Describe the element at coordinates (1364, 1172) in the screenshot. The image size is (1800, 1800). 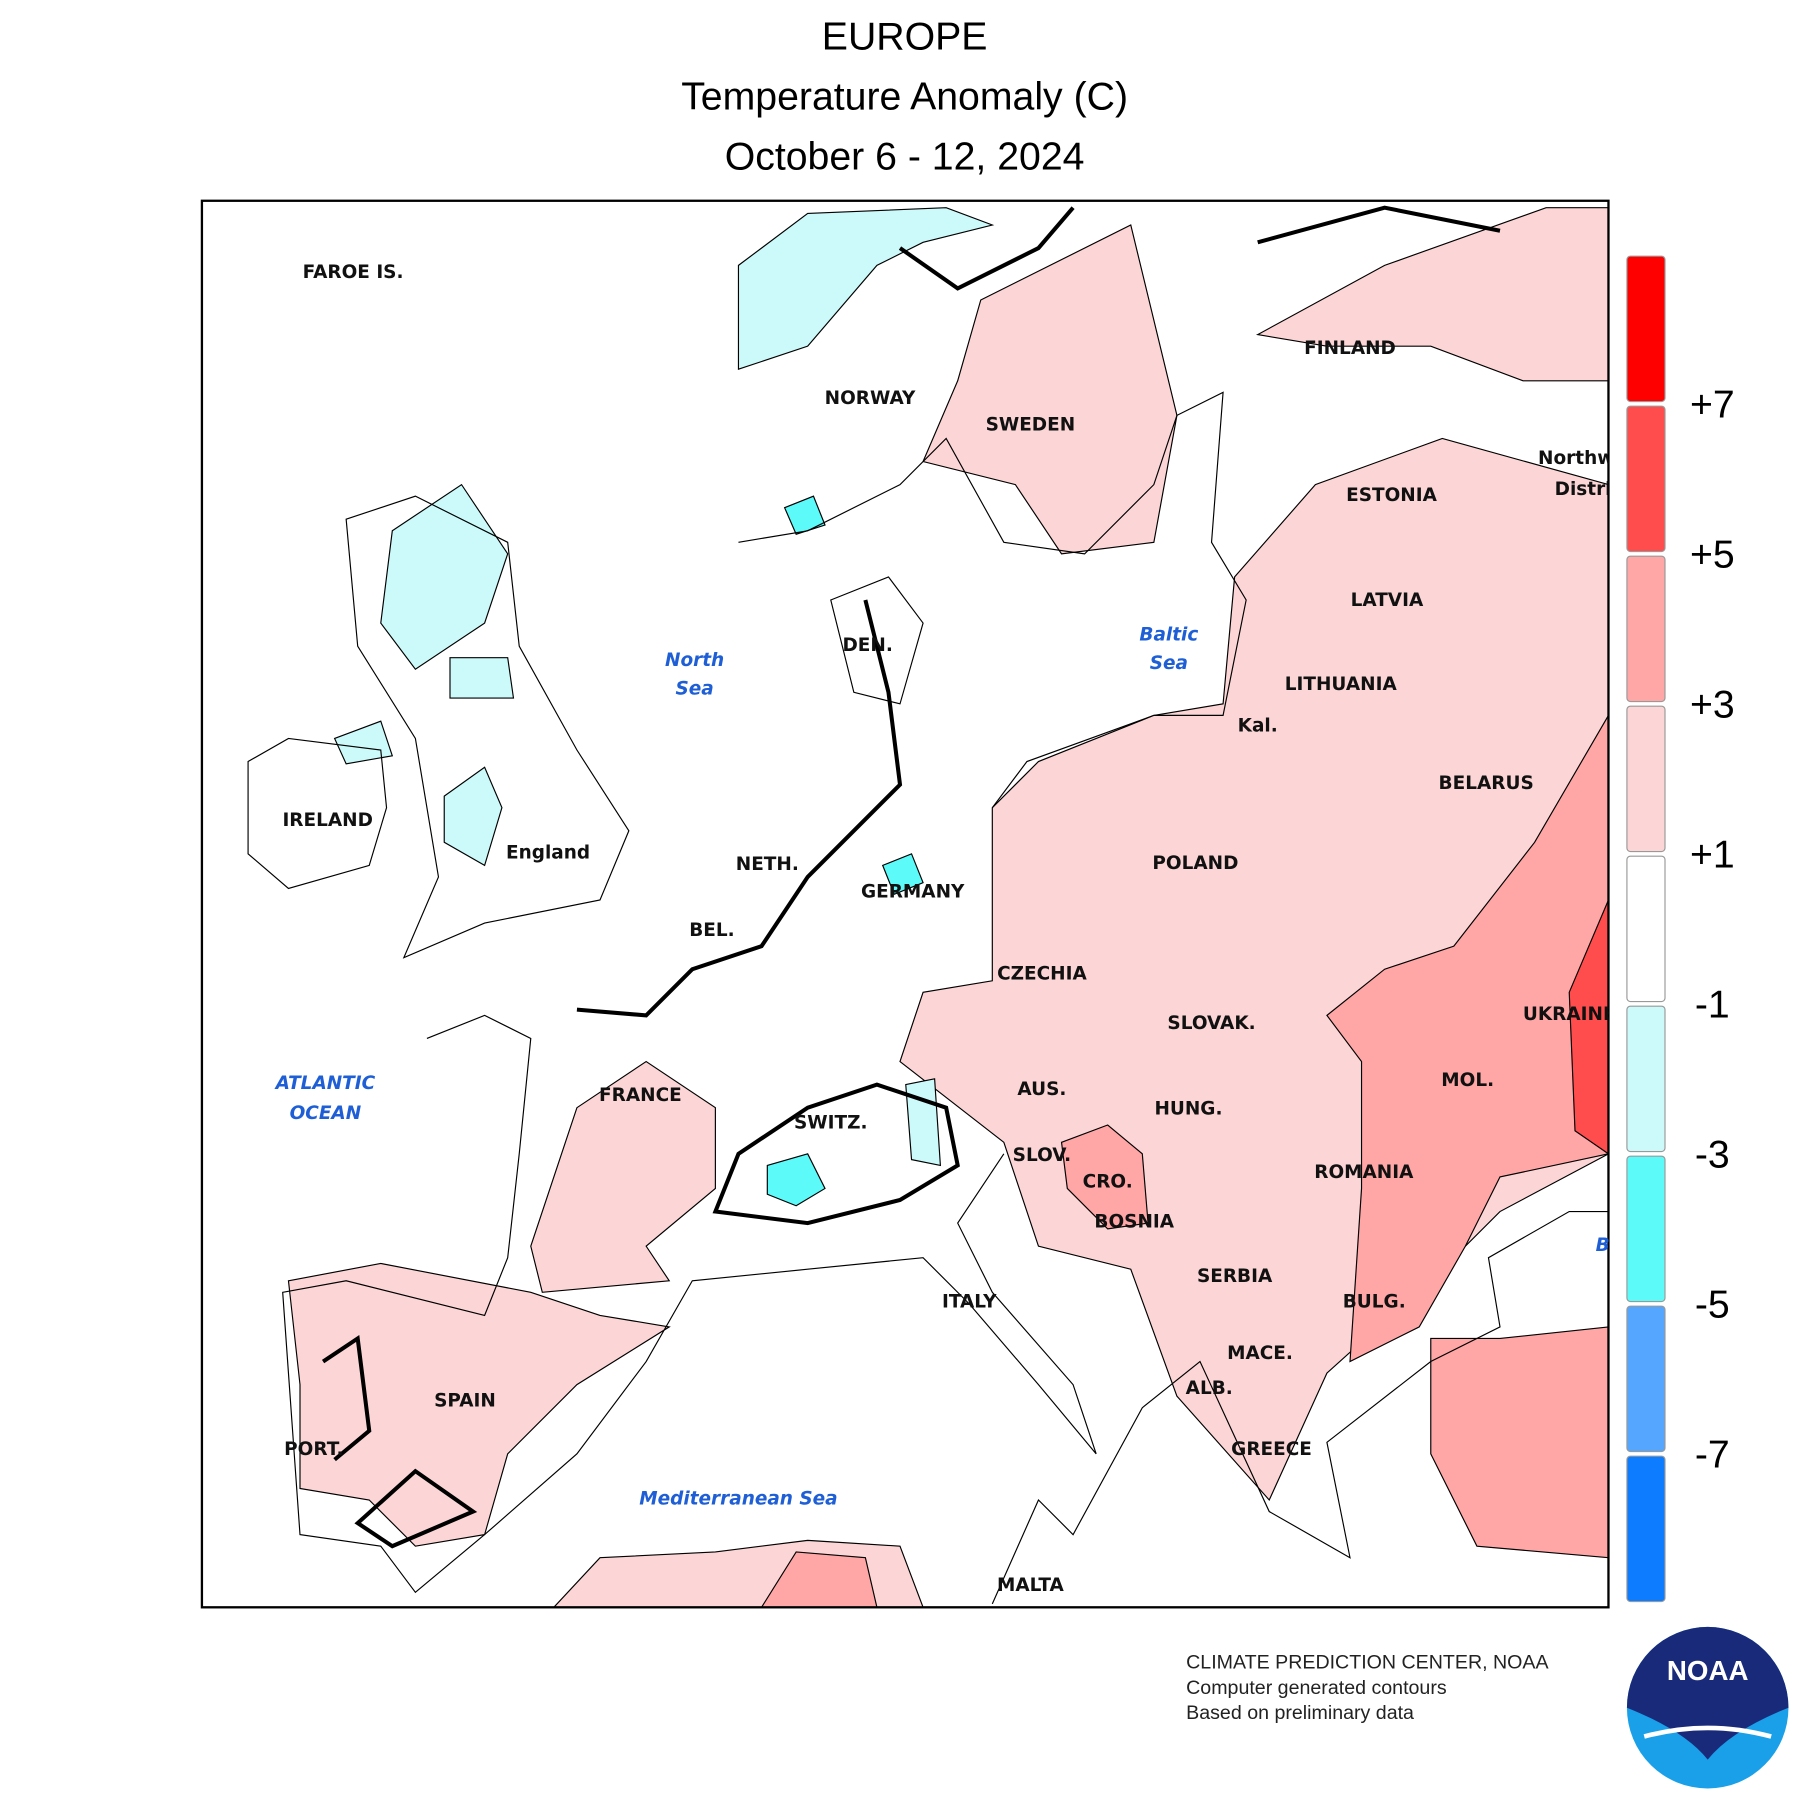
I see `map-label: ROMANIA` at that location.